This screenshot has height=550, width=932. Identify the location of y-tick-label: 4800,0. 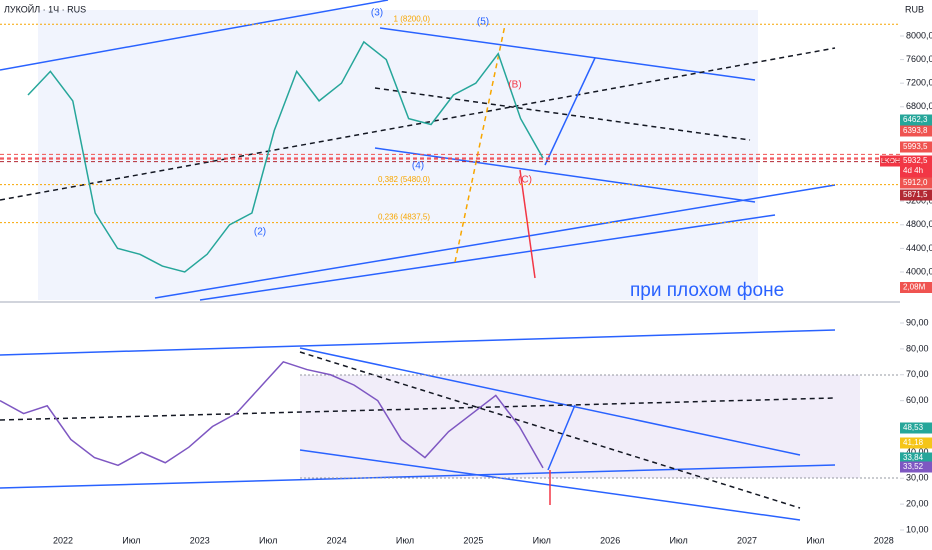
(919, 224).